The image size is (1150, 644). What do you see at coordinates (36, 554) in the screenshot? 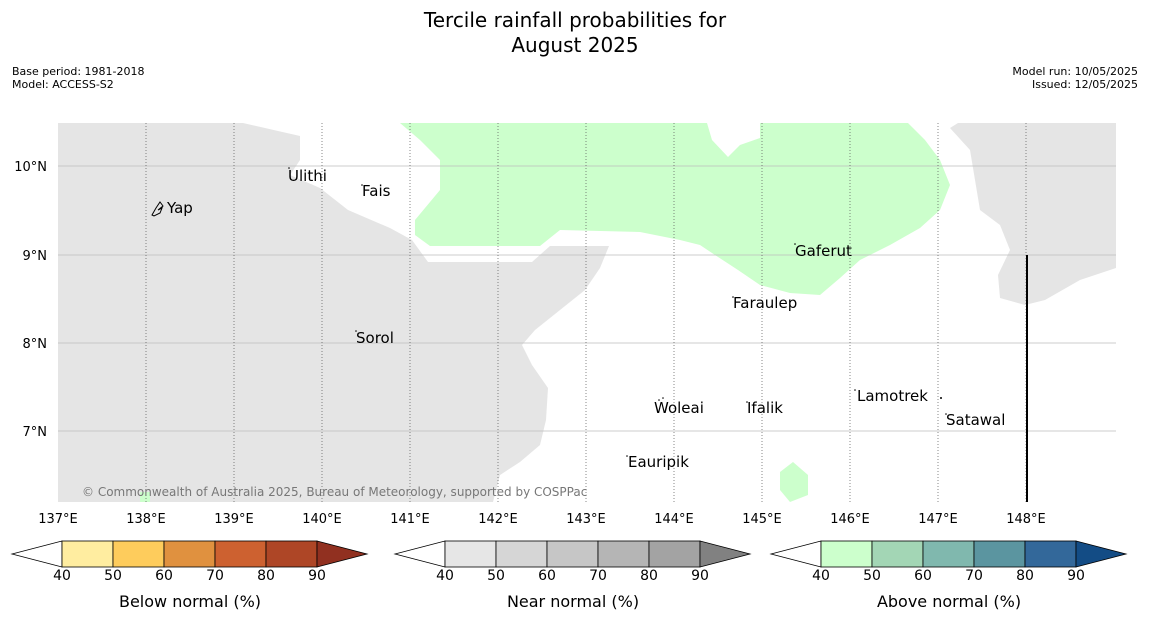
I see `colorbar-below-normal-low-triangle` at bounding box center [36, 554].